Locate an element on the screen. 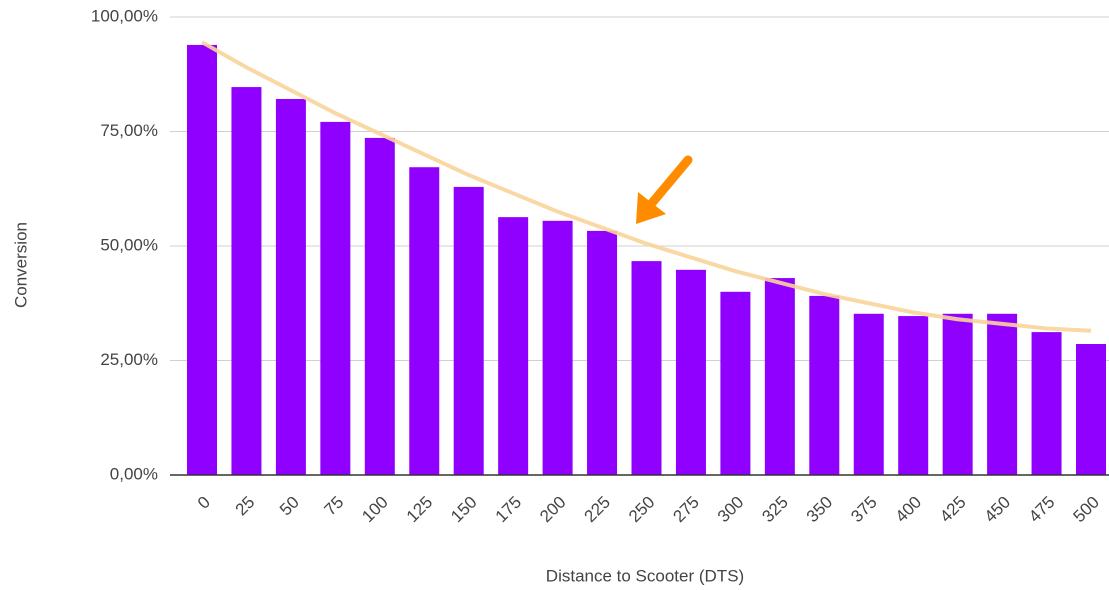 The width and height of the screenshot is (1109, 590). x-tick-label: 150 is located at coordinates (463, 509).